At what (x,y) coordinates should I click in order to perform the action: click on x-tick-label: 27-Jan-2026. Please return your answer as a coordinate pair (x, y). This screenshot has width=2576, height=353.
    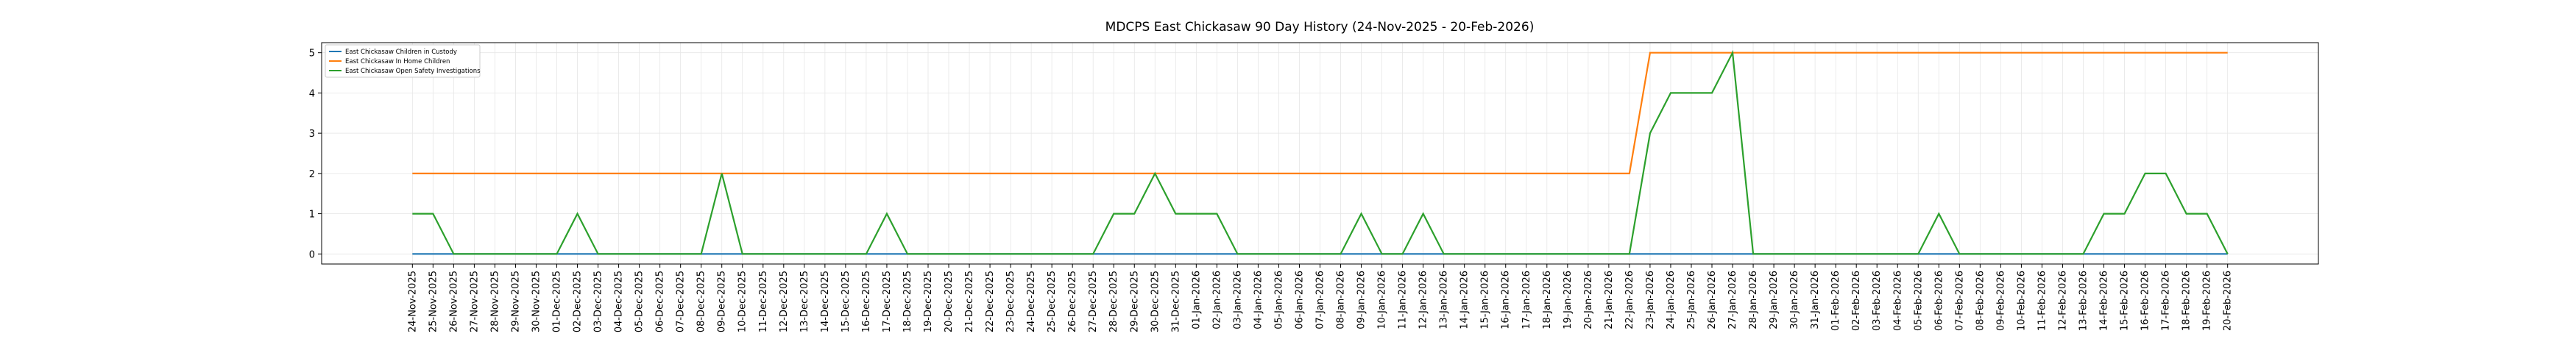
    Looking at the image, I should click on (1732, 300).